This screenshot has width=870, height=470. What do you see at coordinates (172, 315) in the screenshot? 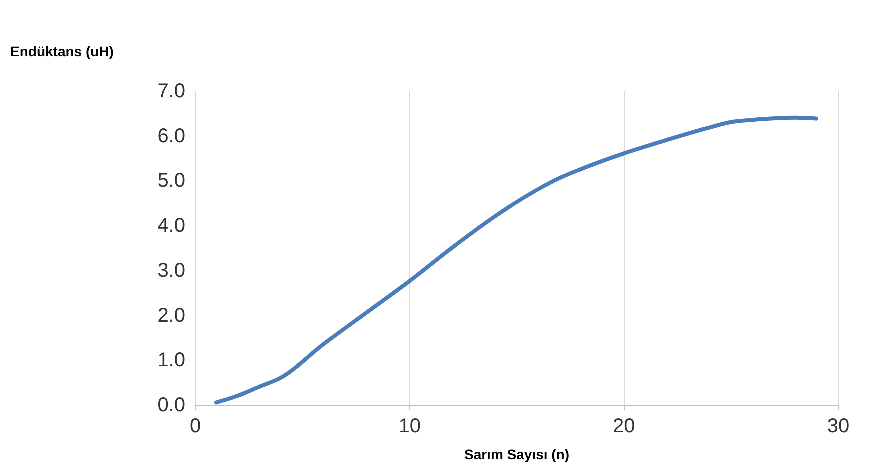
I see `y-tick-label: 2.0` at bounding box center [172, 315].